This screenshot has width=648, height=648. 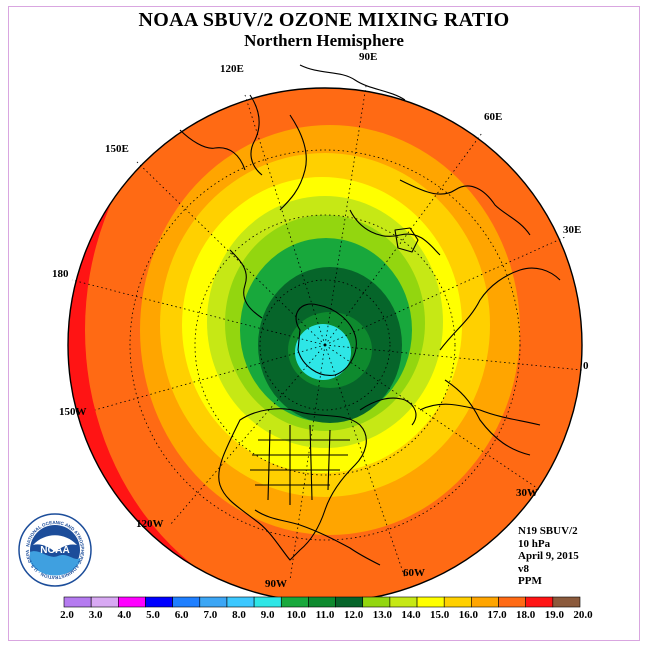 What do you see at coordinates (586, 366) in the screenshot?
I see `lon-label-0: 0` at bounding box center [586, 366].